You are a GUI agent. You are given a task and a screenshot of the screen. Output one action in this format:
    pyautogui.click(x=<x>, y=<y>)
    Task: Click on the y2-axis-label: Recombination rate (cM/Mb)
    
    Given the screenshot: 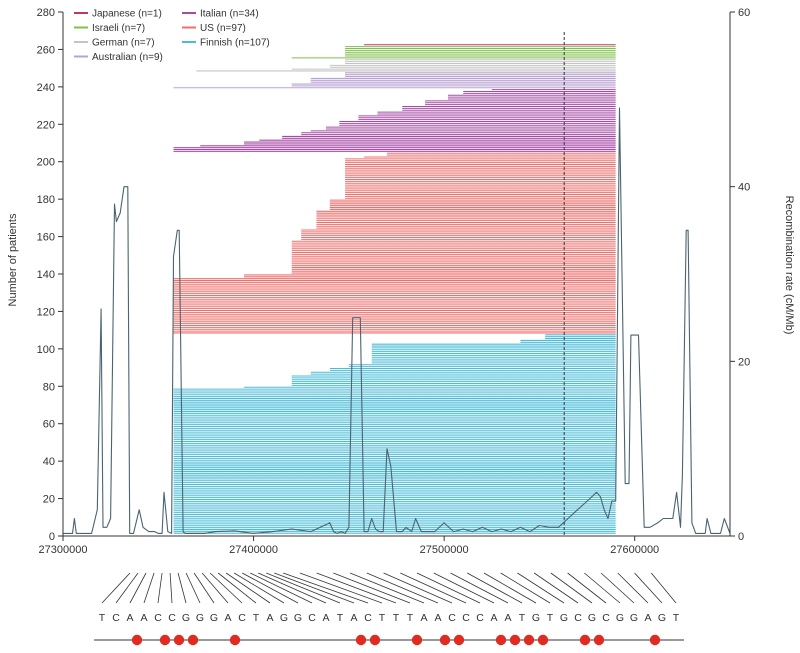 What is the action you would take?
    pyautogui.click(x=789, y=265)
    